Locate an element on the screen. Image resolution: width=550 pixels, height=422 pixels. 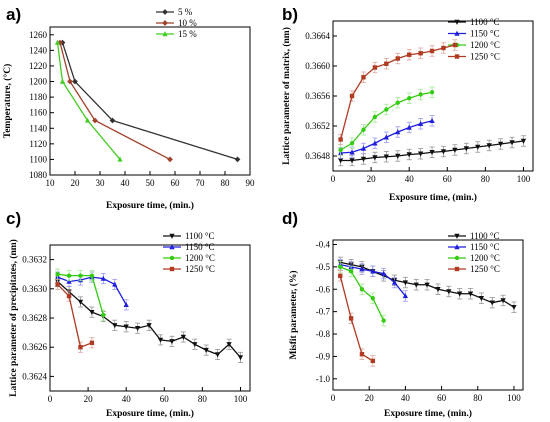
legend-label: 1150 °C is located at coordinates (485, 34).